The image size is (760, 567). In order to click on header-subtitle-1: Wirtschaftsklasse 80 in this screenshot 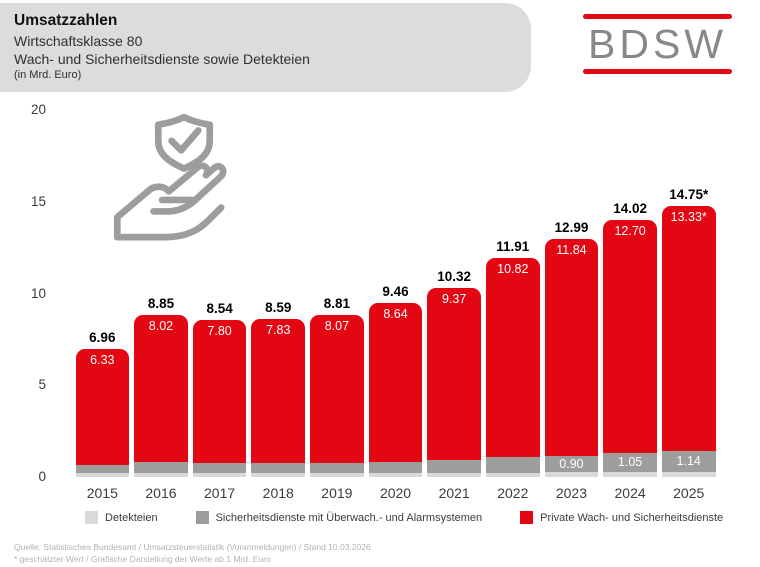, I will do `click(78, 41)`.